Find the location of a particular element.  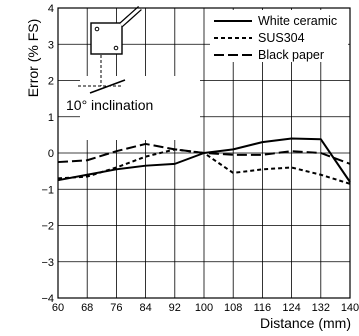

legend-label: White ceramic is located at coordinates (297, 21).